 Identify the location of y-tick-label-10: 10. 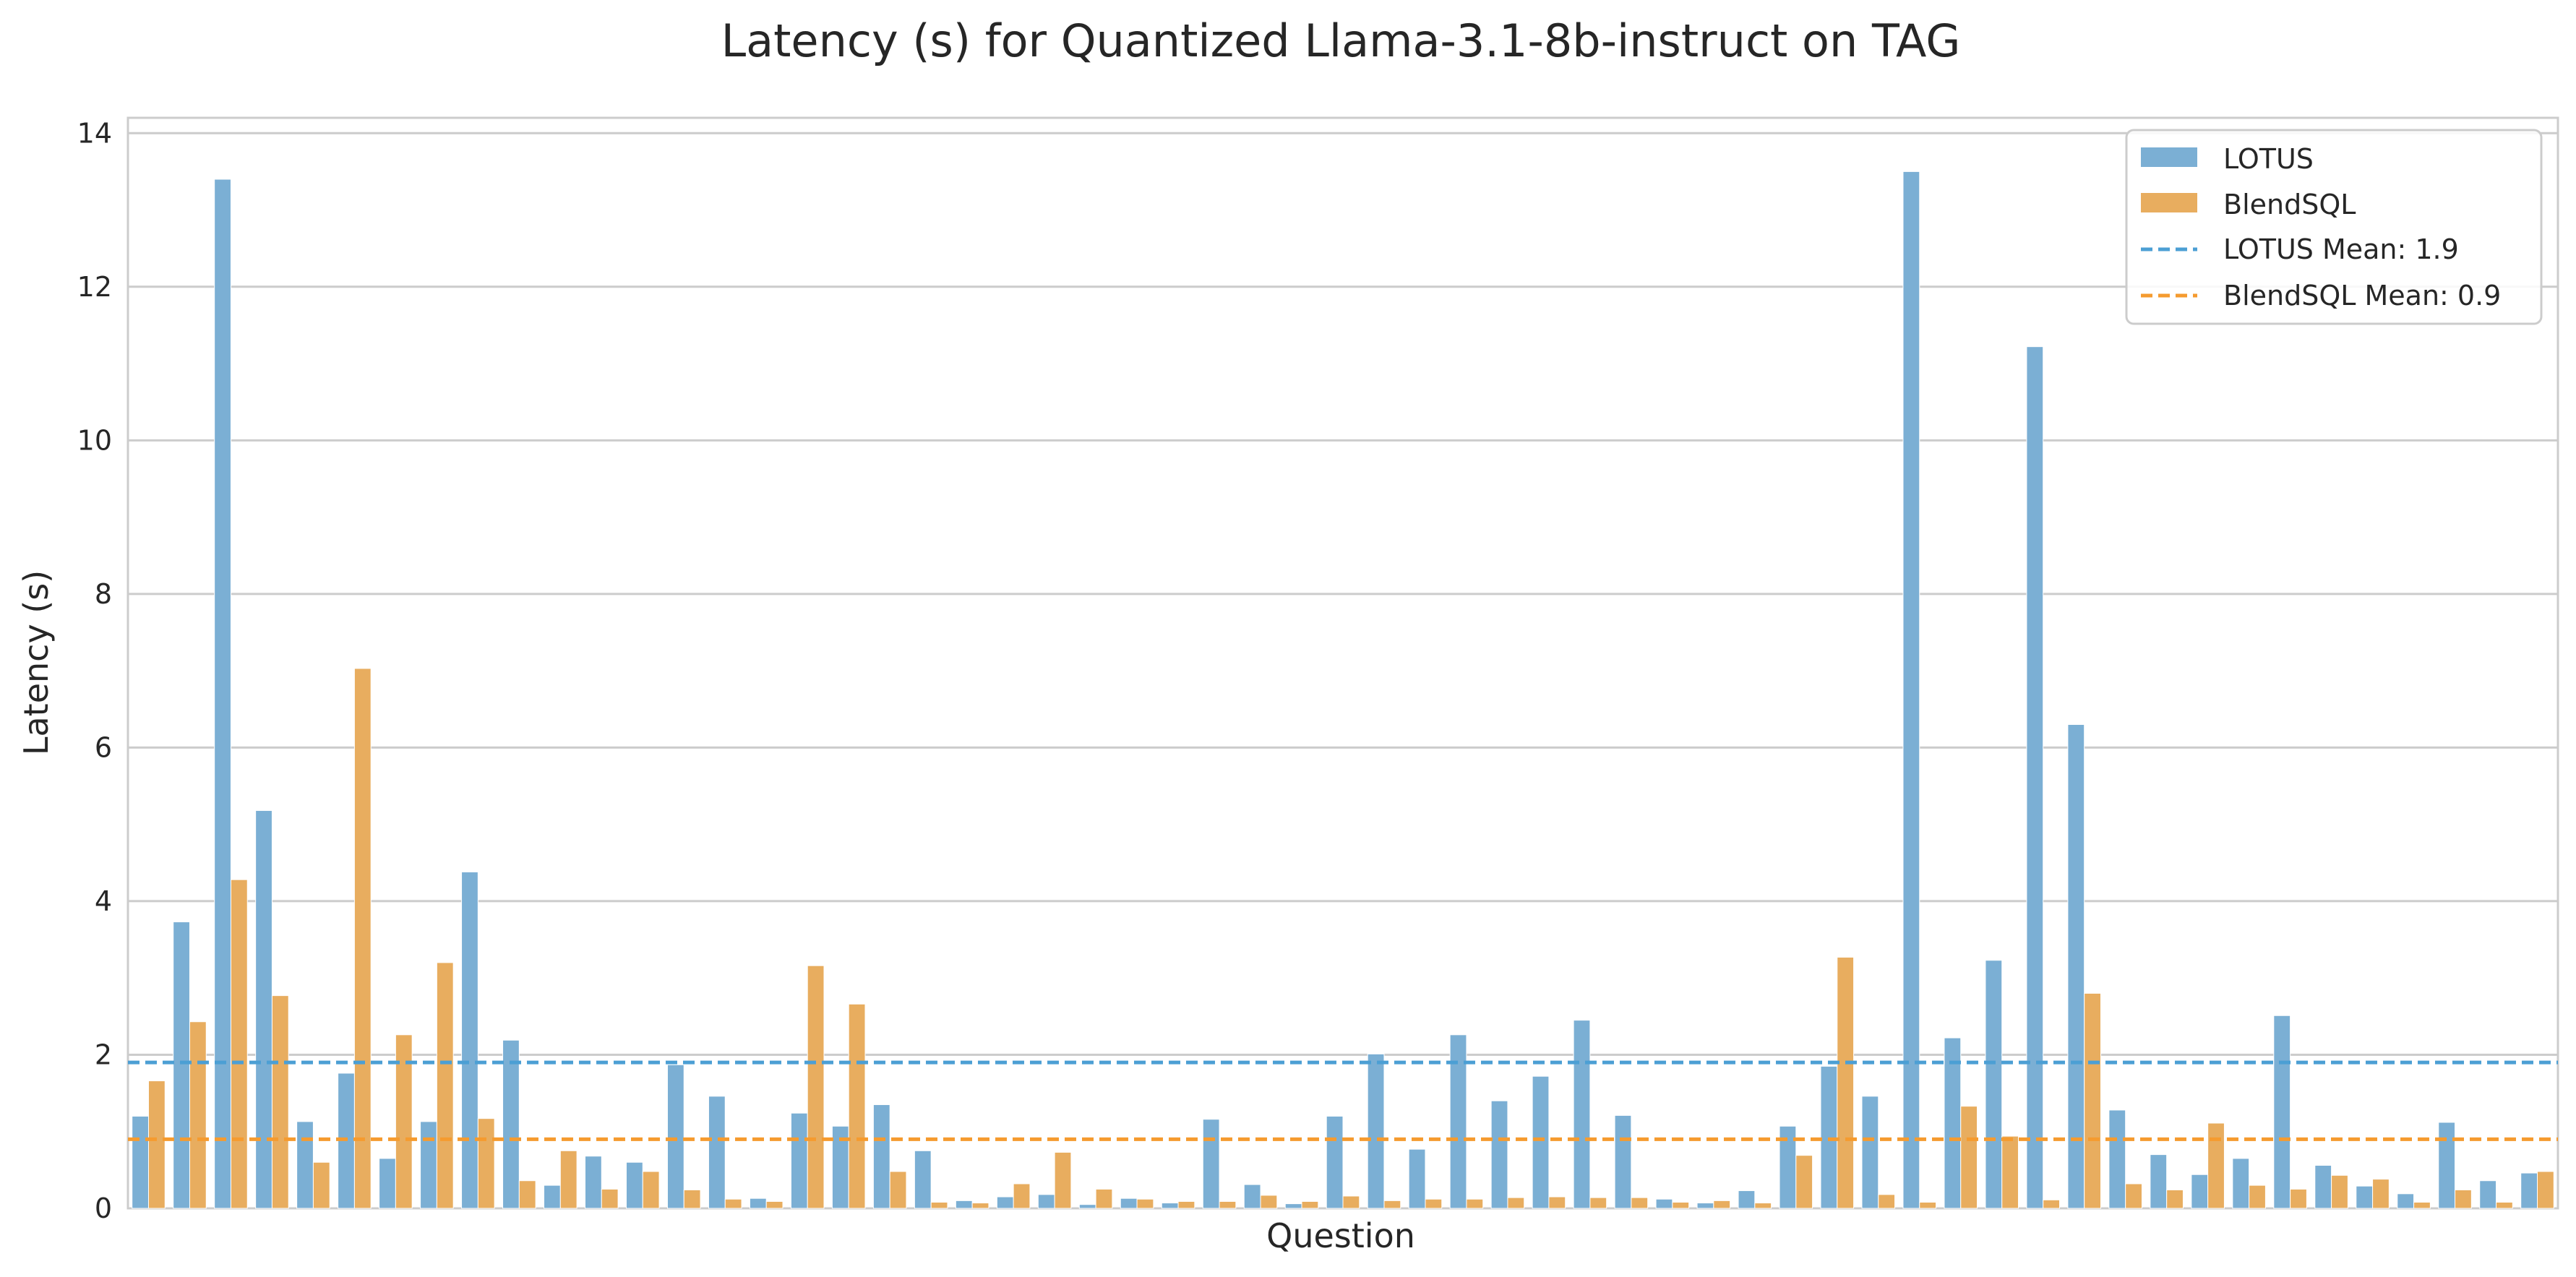
(95, 440).